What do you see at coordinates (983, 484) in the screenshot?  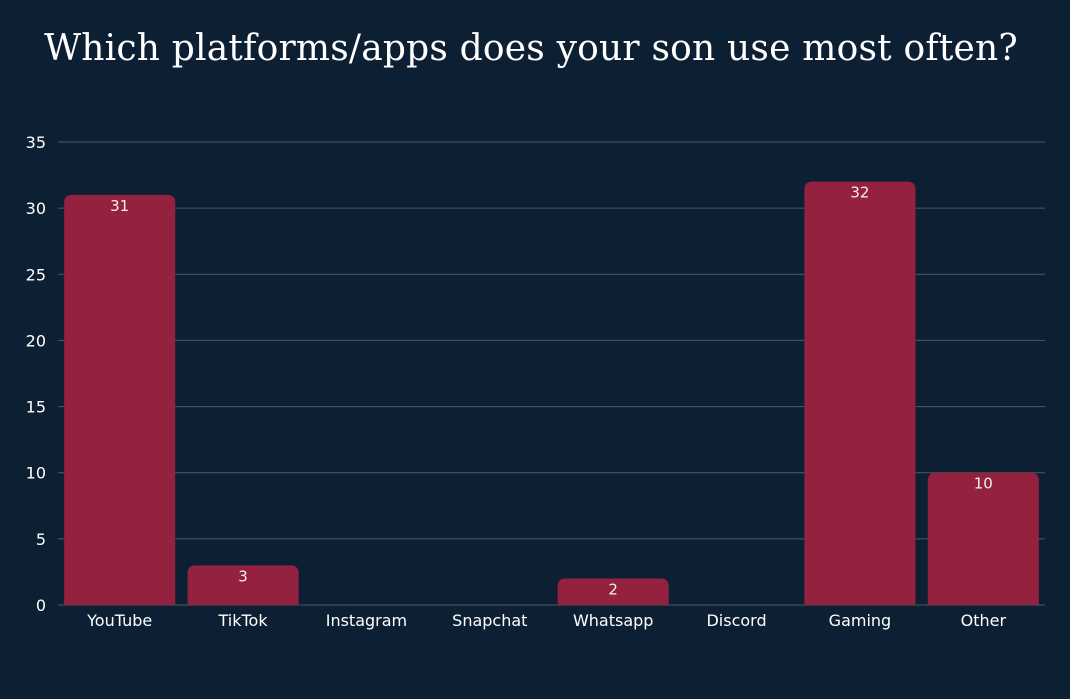 I see `data-label-other: 10` at bounding box center [983, 484].